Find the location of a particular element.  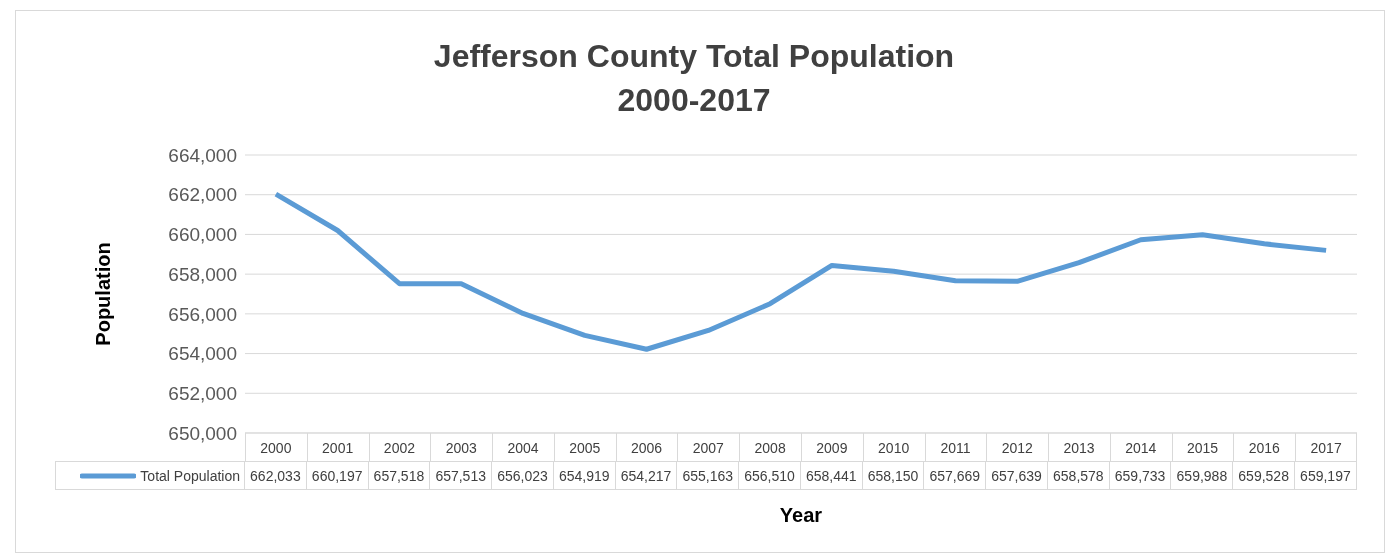

data-label: 655,163 is located at coordinates (708, 475).